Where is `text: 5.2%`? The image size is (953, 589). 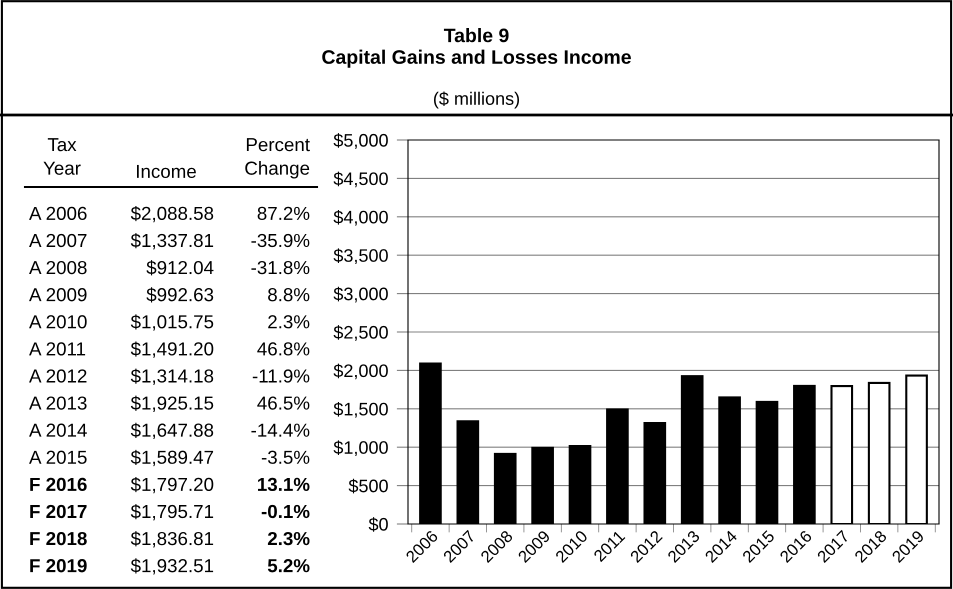 text: 5.2% is located at coordinates (289, 565).